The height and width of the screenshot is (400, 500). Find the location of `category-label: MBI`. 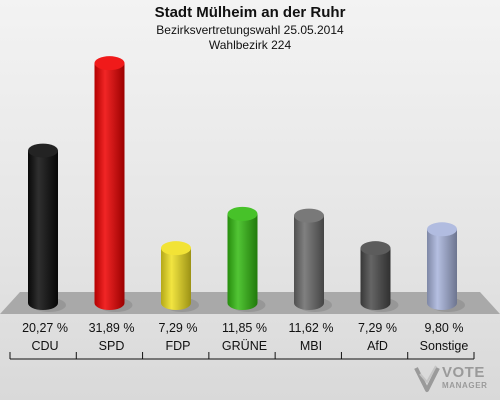

category-label: MBI is located at coordinates (311, 346).